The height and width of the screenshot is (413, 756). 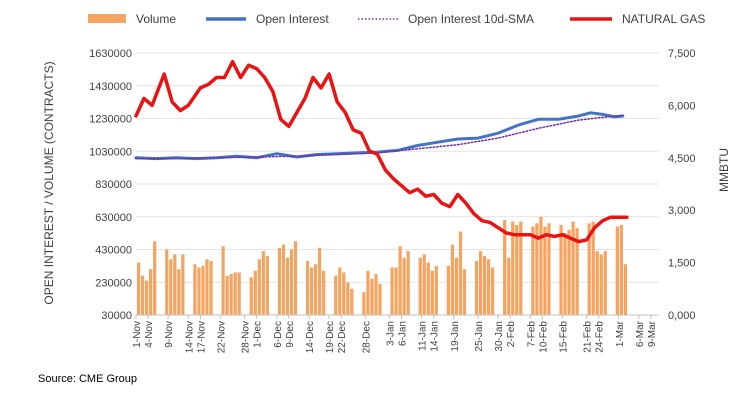 What do you see at coordinates (107, 18) in the screenshot?
I see `legend-swatch-volume` at bounding box center [107, 18].